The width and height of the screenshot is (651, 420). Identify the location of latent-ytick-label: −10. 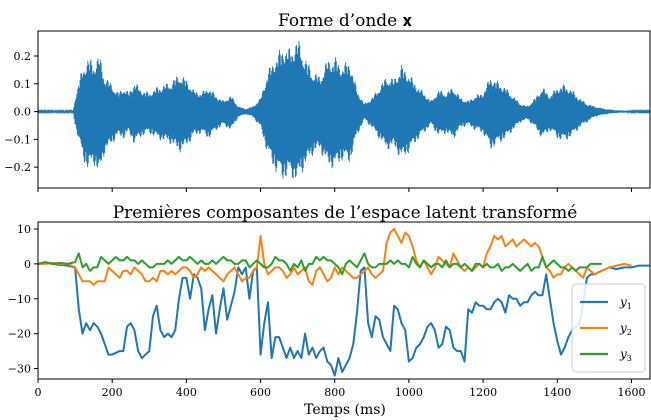
(19, 299).